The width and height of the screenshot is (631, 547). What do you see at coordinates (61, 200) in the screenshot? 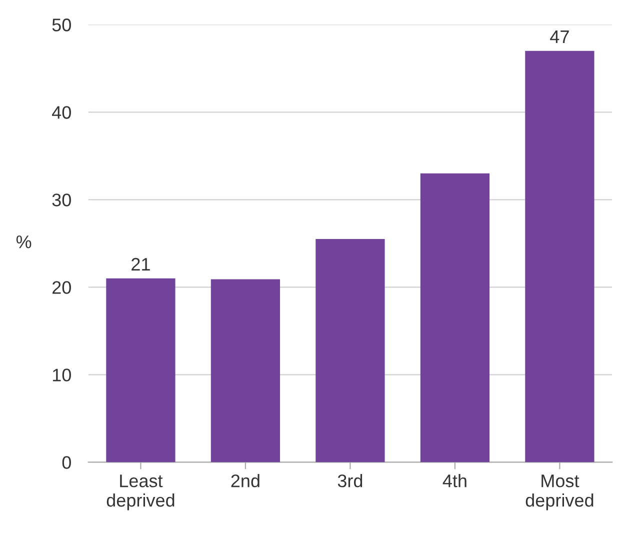
I see `y-tick-label: 30` at bounding box center [61, 200].